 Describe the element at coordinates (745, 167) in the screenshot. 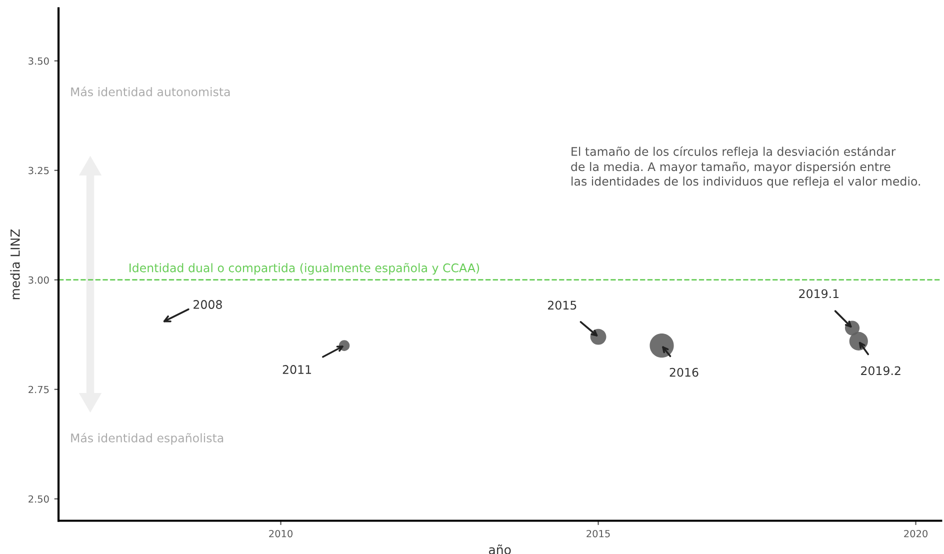

I see `annotation: El tamaño de los círculos refleja la desviación estándar de la media. A mayor tamaño, mayor dispersión entre las identidades de los individuos que refleja el valor medio.` at that location.